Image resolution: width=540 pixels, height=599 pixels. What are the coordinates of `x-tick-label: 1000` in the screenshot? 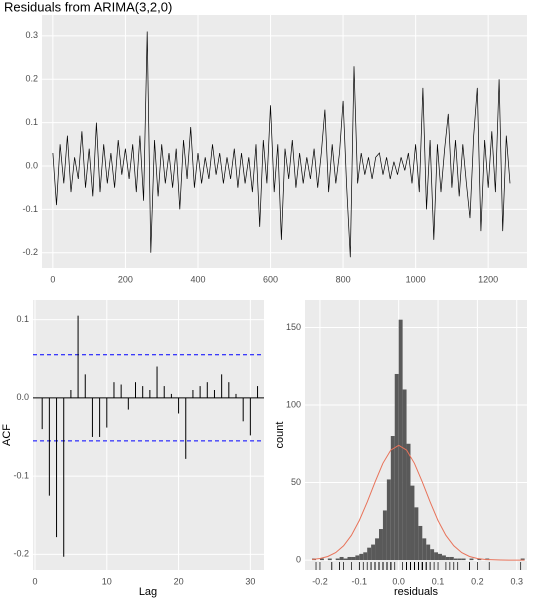 It's located at (416, 279).